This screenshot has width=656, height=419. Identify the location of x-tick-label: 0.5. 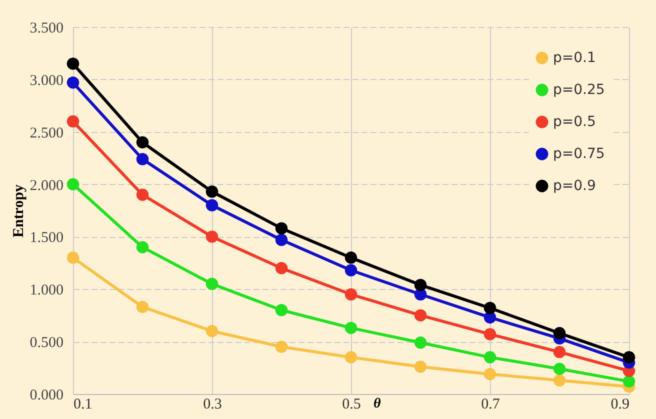
(351, 404).